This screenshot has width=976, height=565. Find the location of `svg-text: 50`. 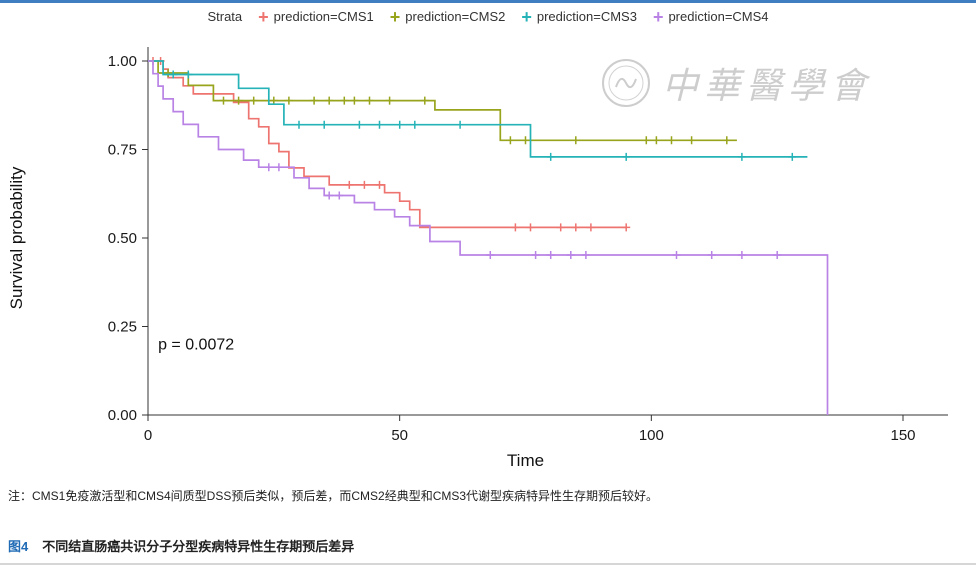

svg-text: 50 is located at coordinates (399, 435).